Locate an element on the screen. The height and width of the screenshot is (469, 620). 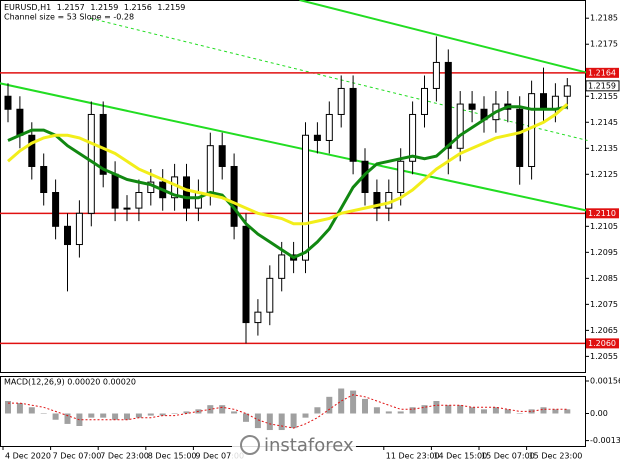
y-tick-label: 1.2055 is located at coordinates (604, 356).